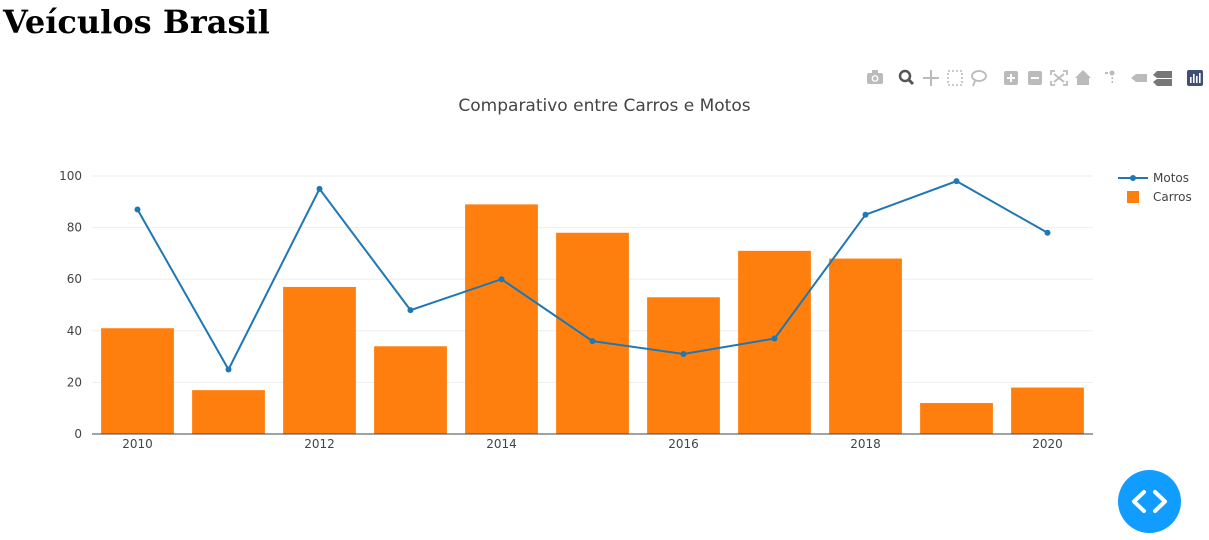 The image size is (1209, 540). What do you see at coordinates (78, 434) in the screenshot?
I see `y-tick-label: 0` at bounding box center [78, 434].